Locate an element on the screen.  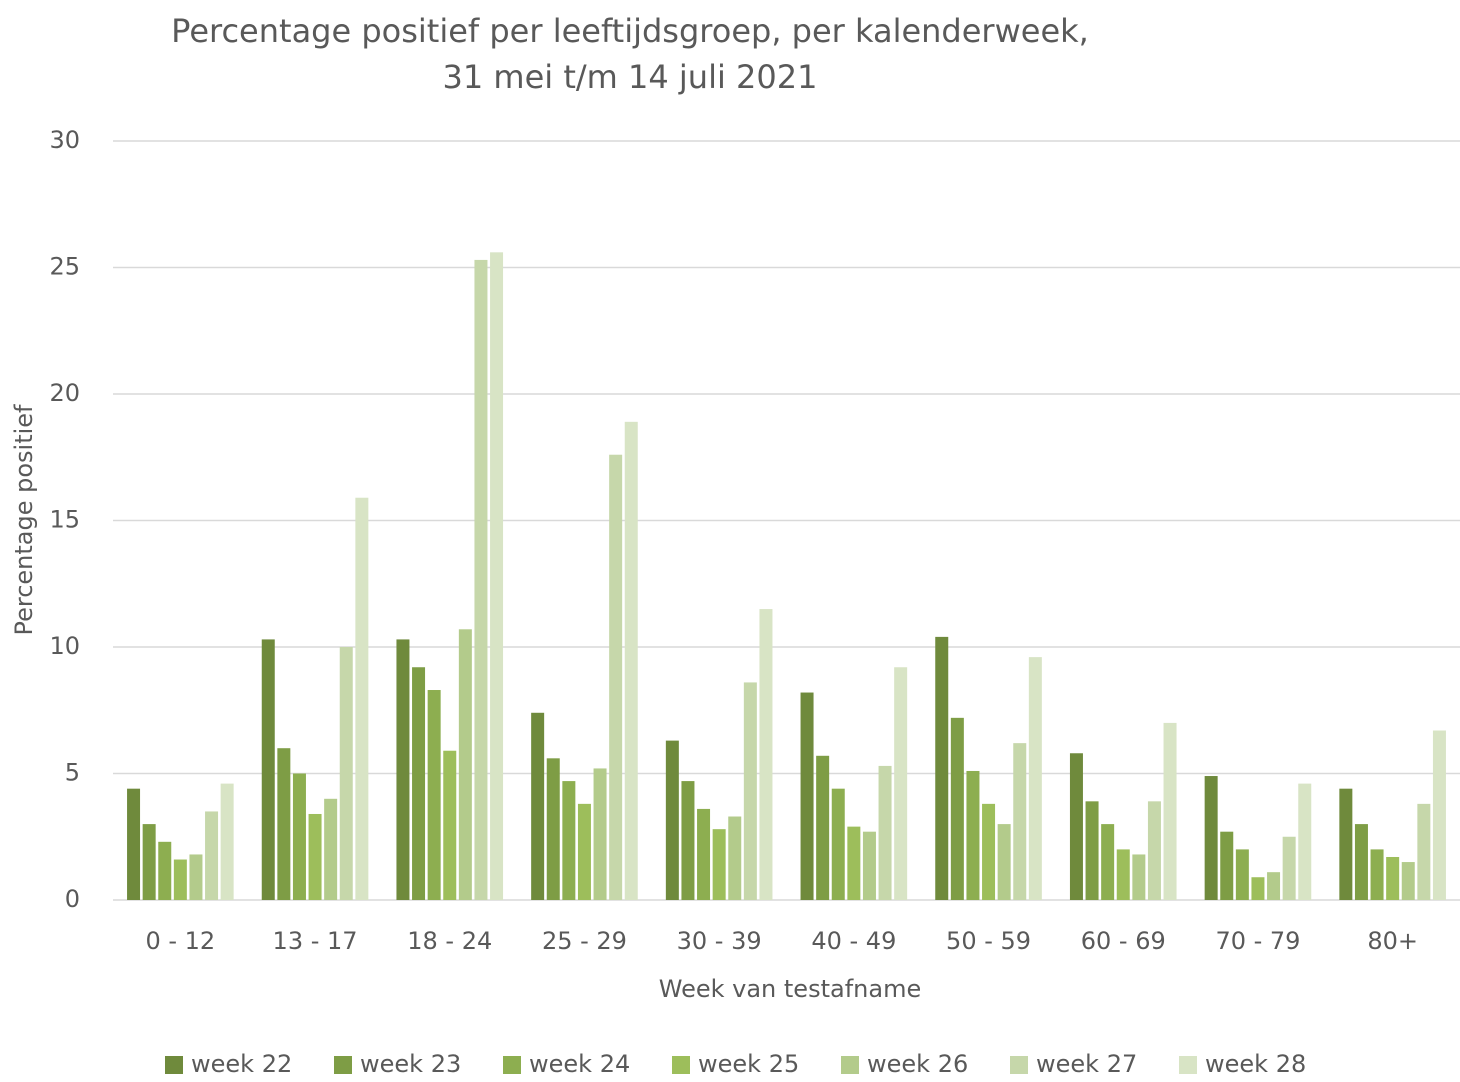
legend-label: week 25 is located at coordinates (748, 1064).